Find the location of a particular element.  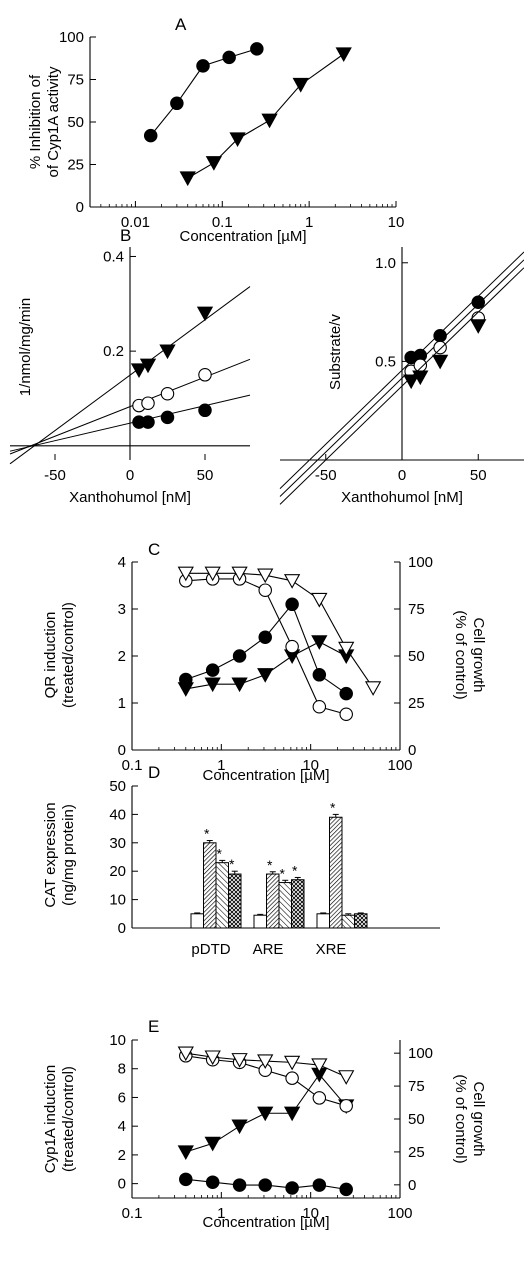

x-tick-label: 0.1 is located at coordinates (222, 222).